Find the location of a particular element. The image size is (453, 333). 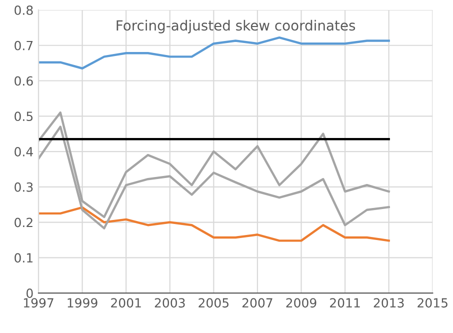

x-tick-label: 2009 is located at coordinates (301, 303).